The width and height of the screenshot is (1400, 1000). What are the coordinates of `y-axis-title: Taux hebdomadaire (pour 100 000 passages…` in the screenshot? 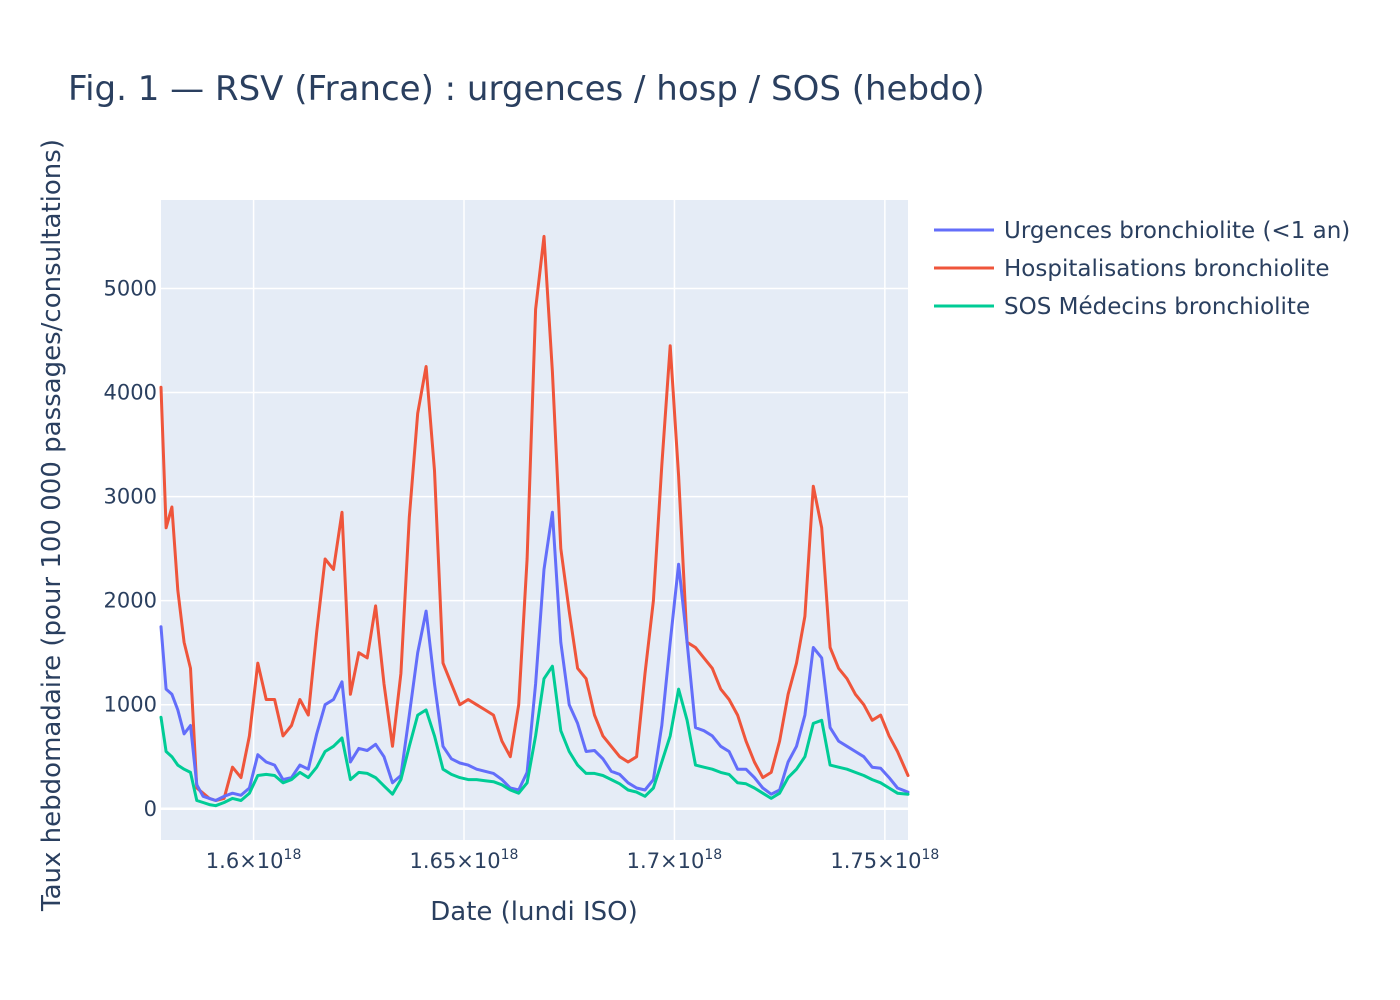 It's located at (52, 525).